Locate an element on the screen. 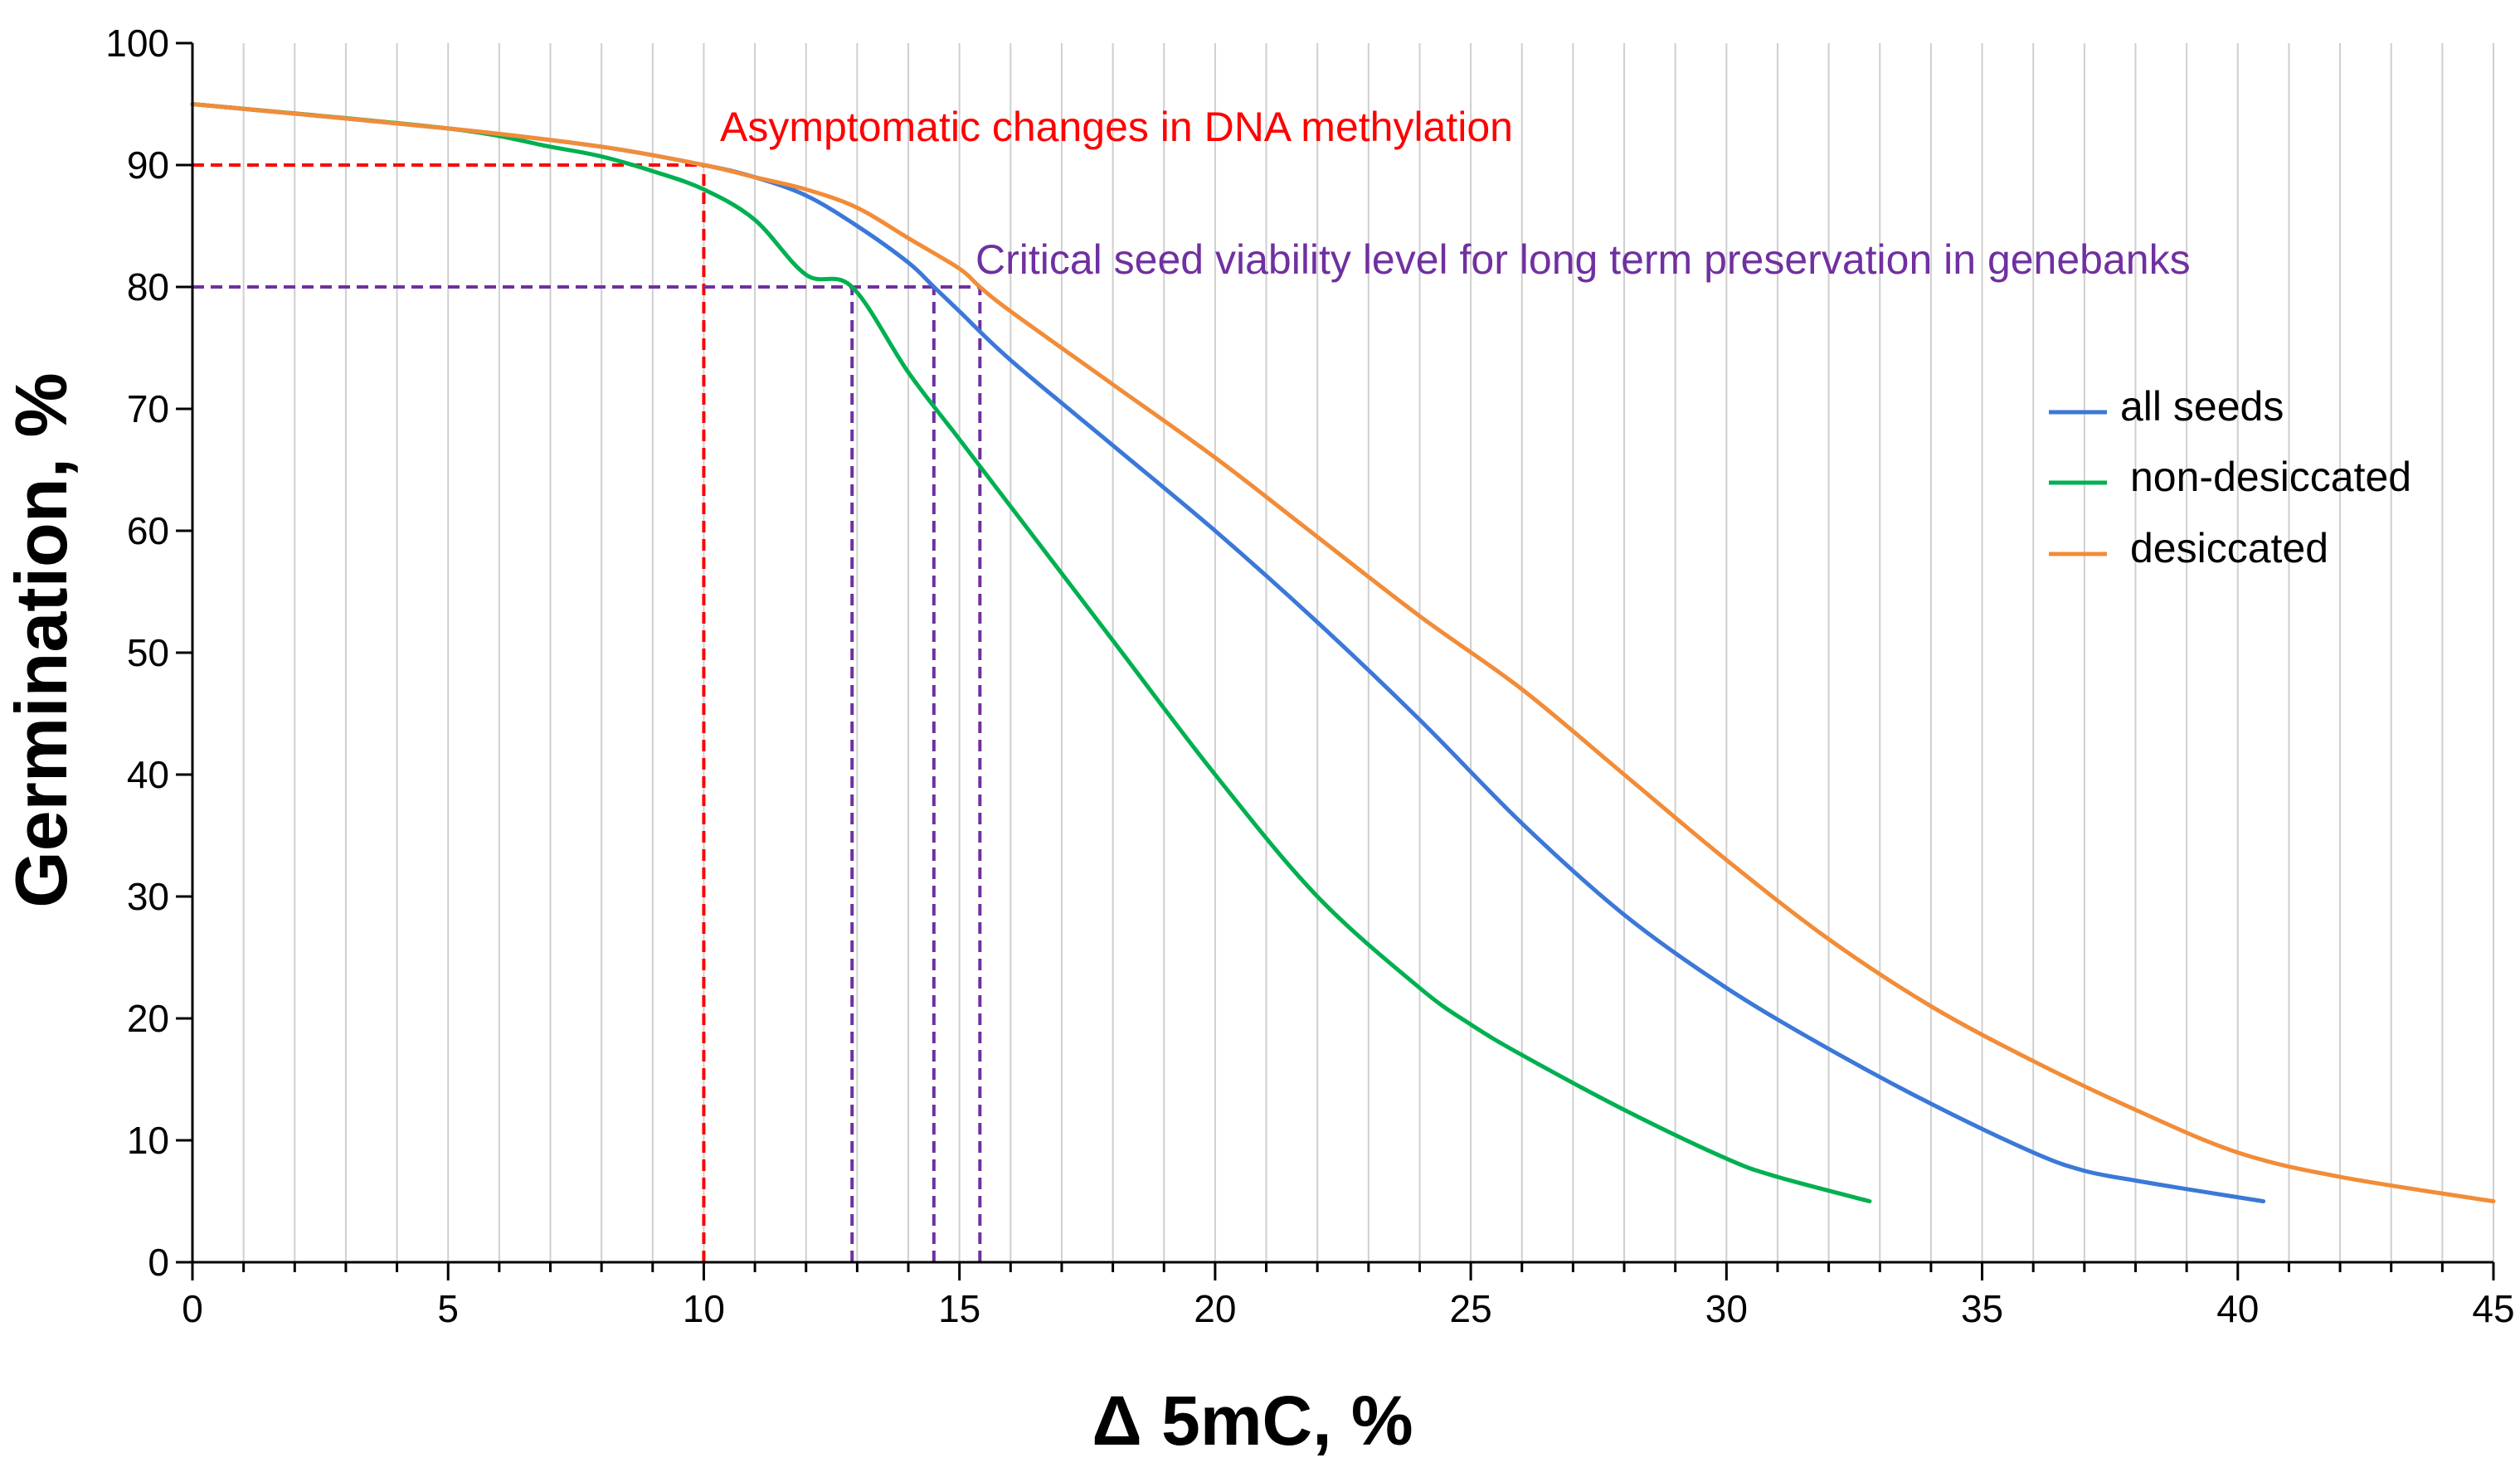 The width and height of the screenshot is (2520, 1482). y-tick-label-20: 20 is located at coordinates (148, 1019).